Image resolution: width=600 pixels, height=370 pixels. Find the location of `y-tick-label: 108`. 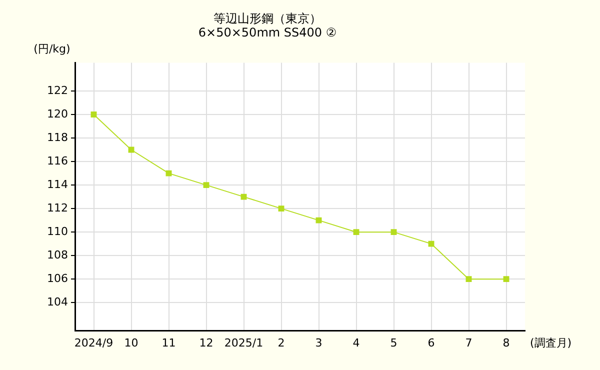

y-tick-label: 108 is located at coordinates (57, 255).